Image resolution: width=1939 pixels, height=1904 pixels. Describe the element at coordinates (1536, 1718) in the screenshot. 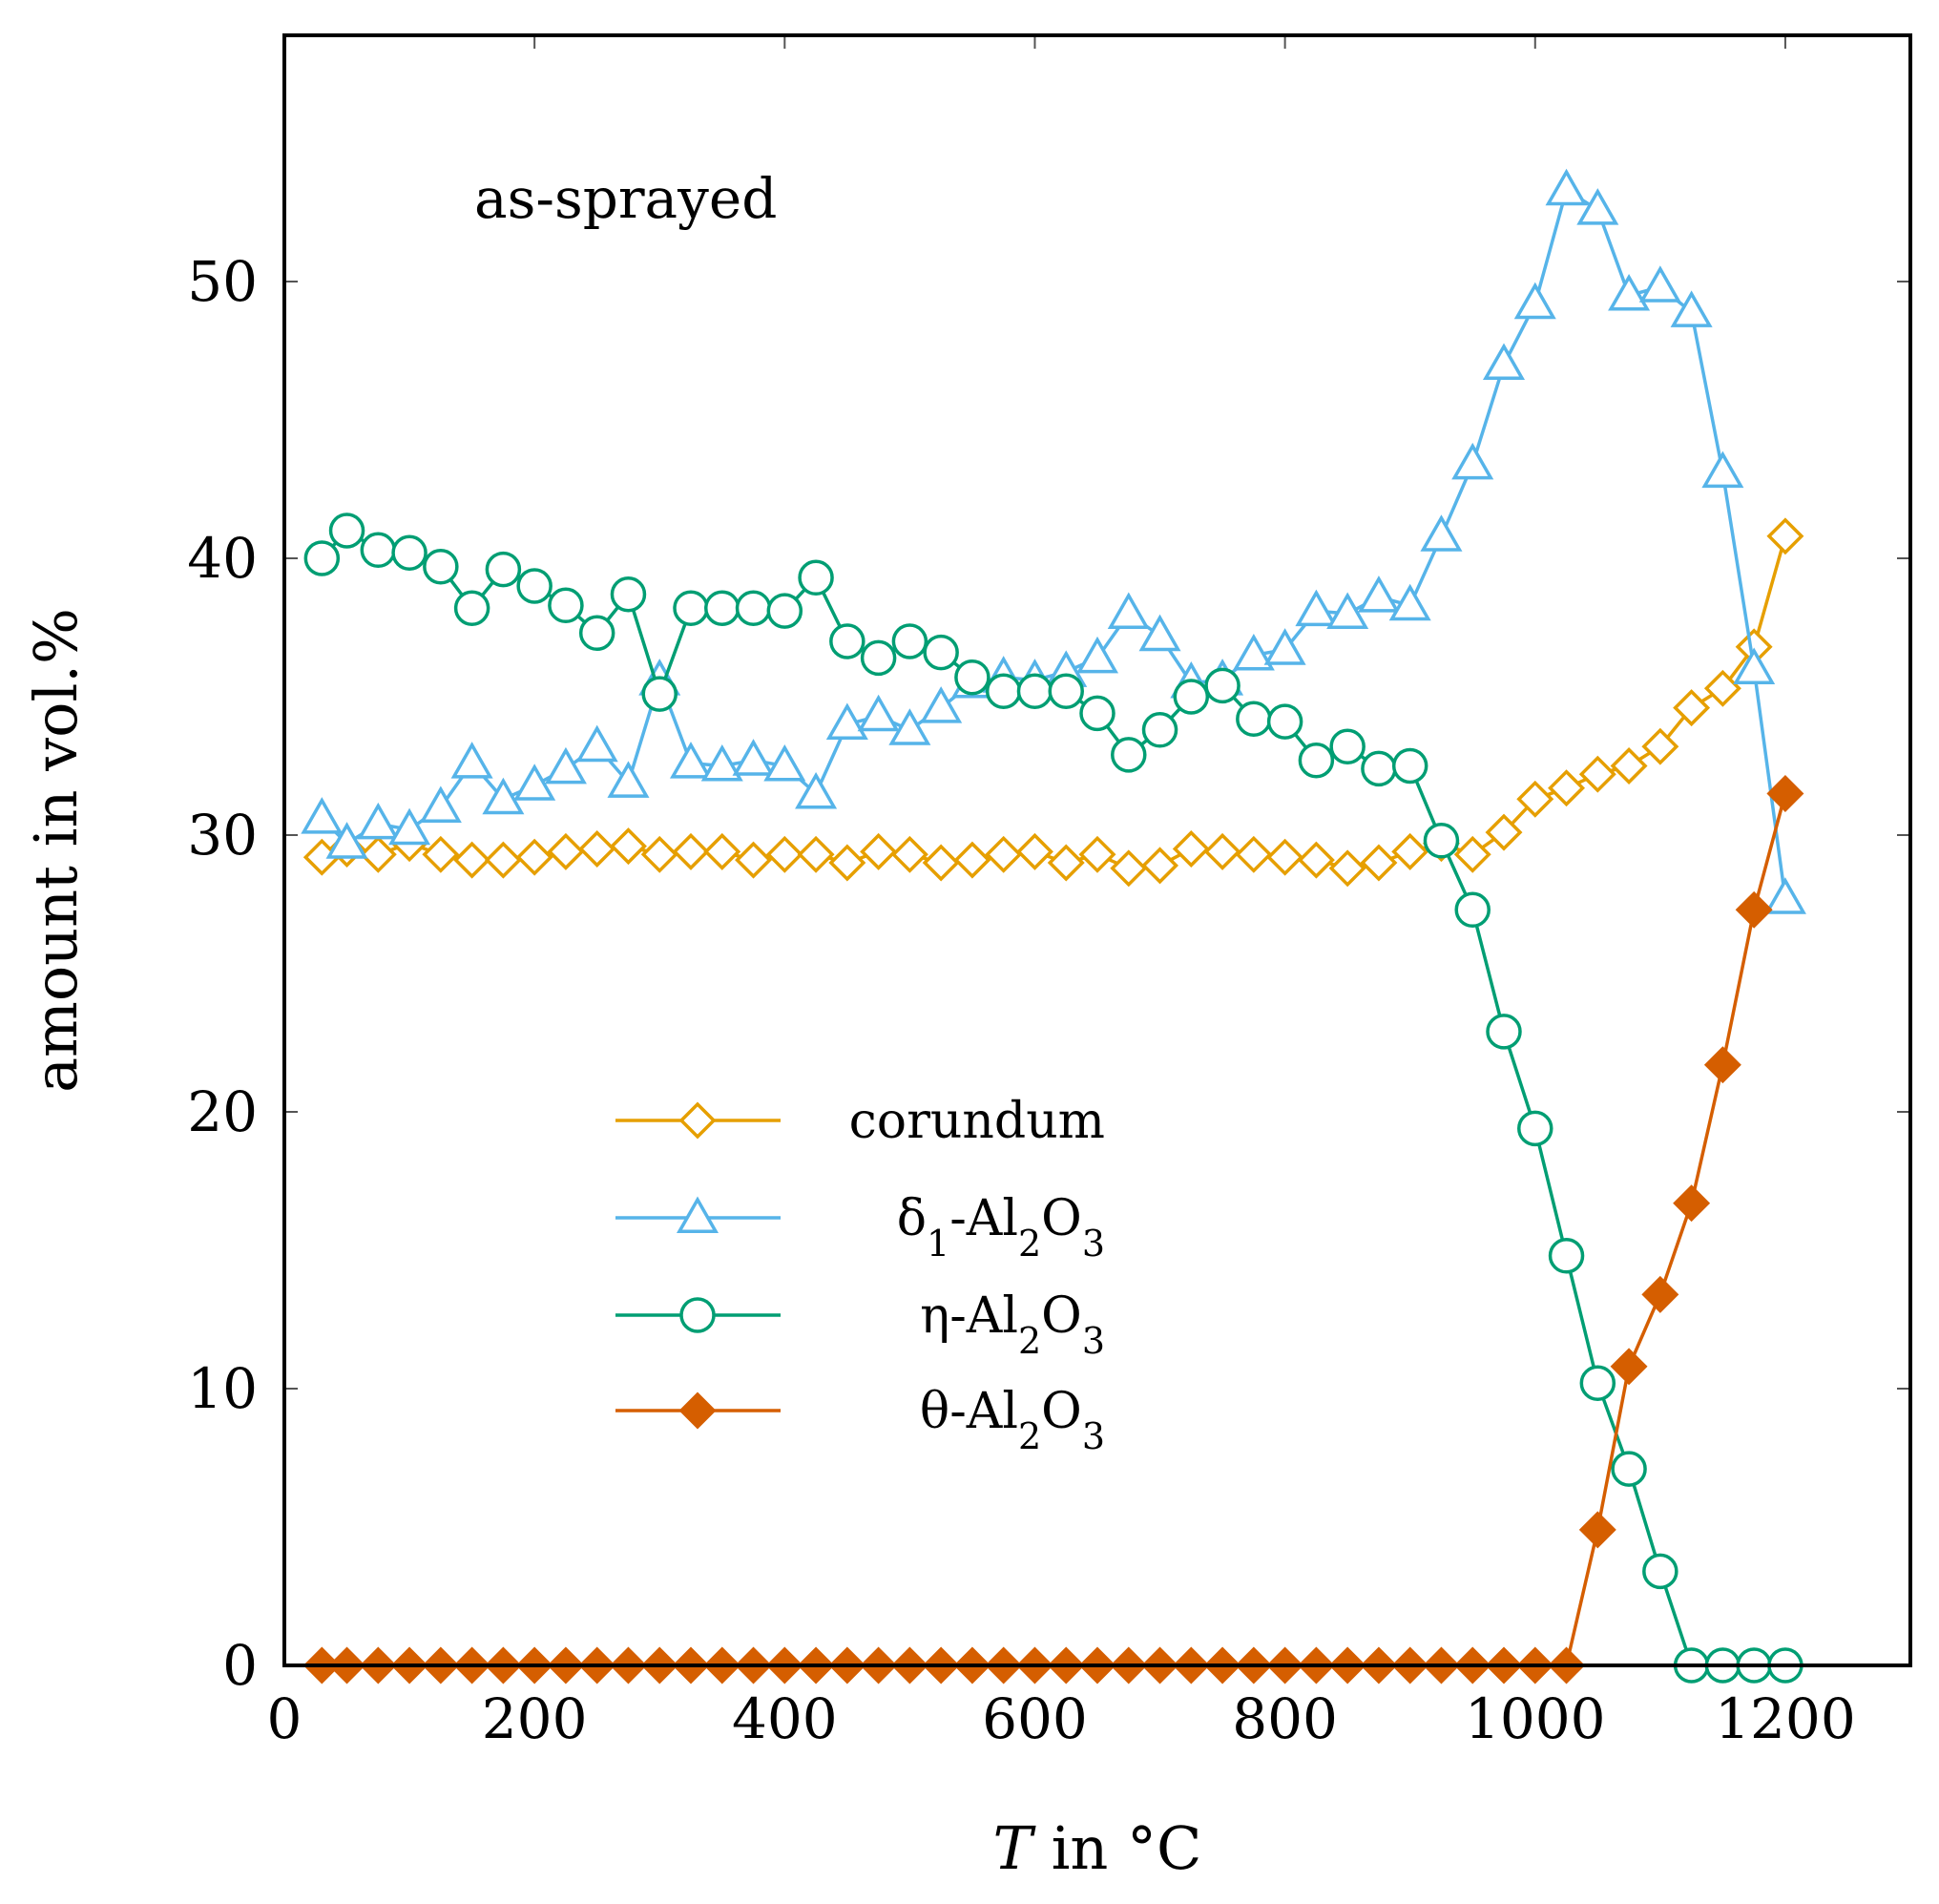

I see `x-tick-label: 1000` at that location.